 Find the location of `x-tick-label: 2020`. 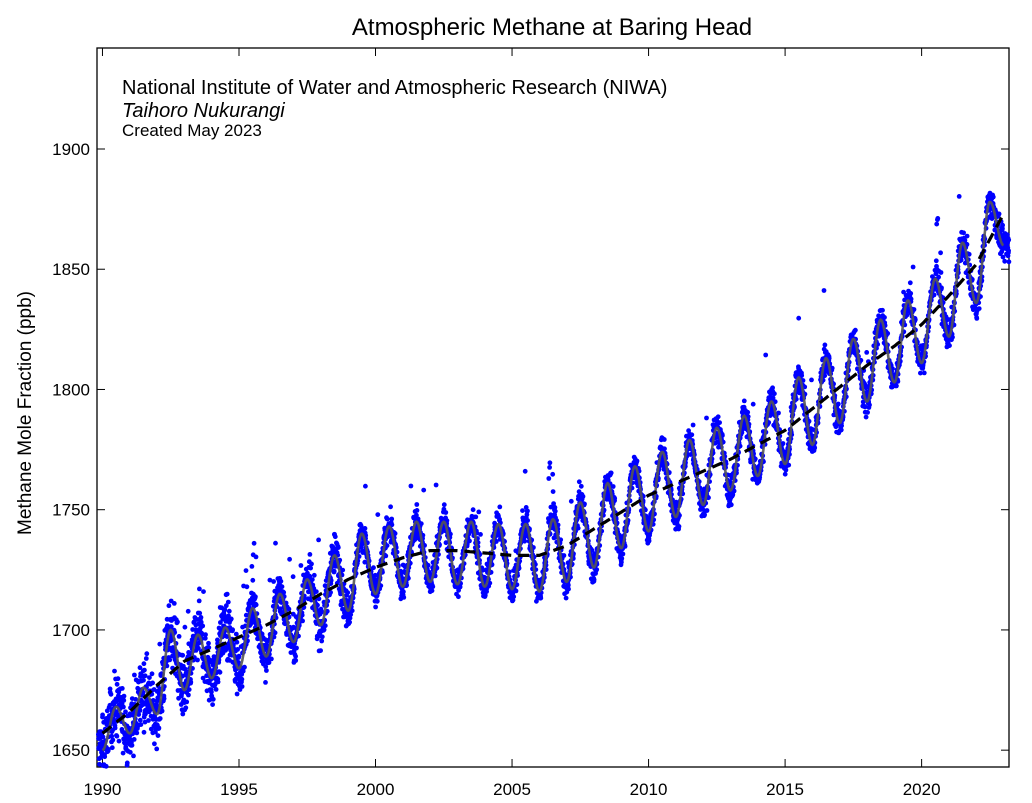

x-tick-label: 2020 is located at coordinates (922, 789).